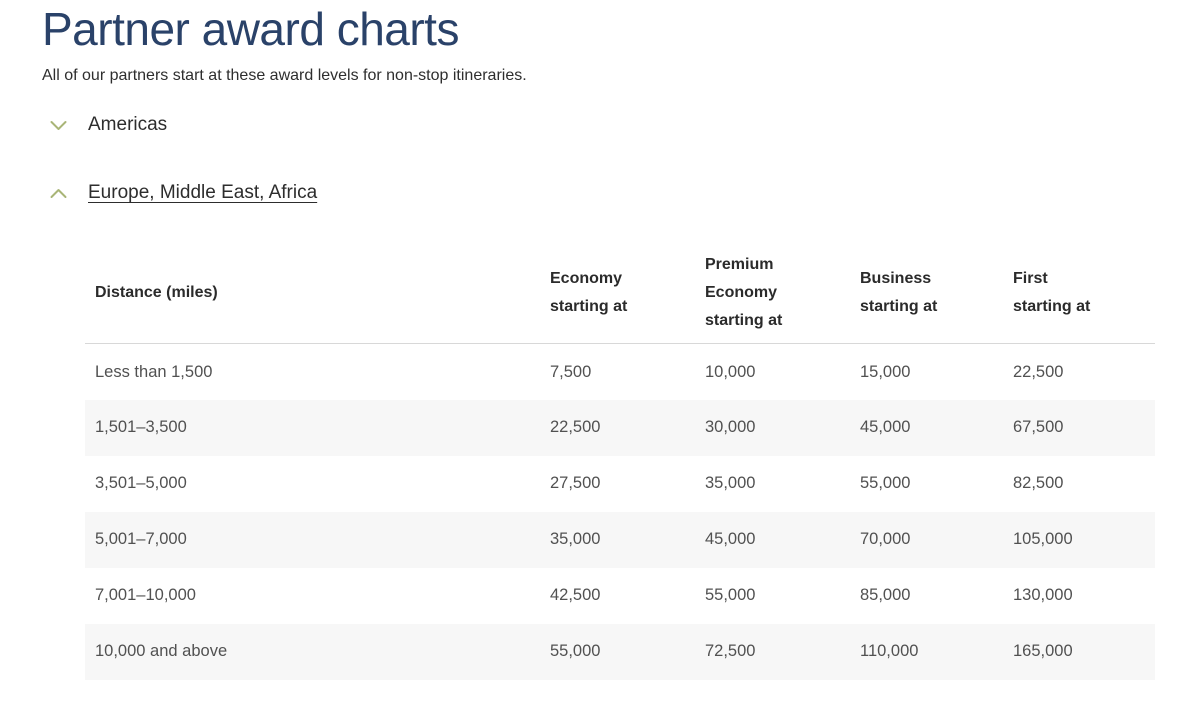  I want to click on miles-value-cell: 67,500, so click(1038, 427).